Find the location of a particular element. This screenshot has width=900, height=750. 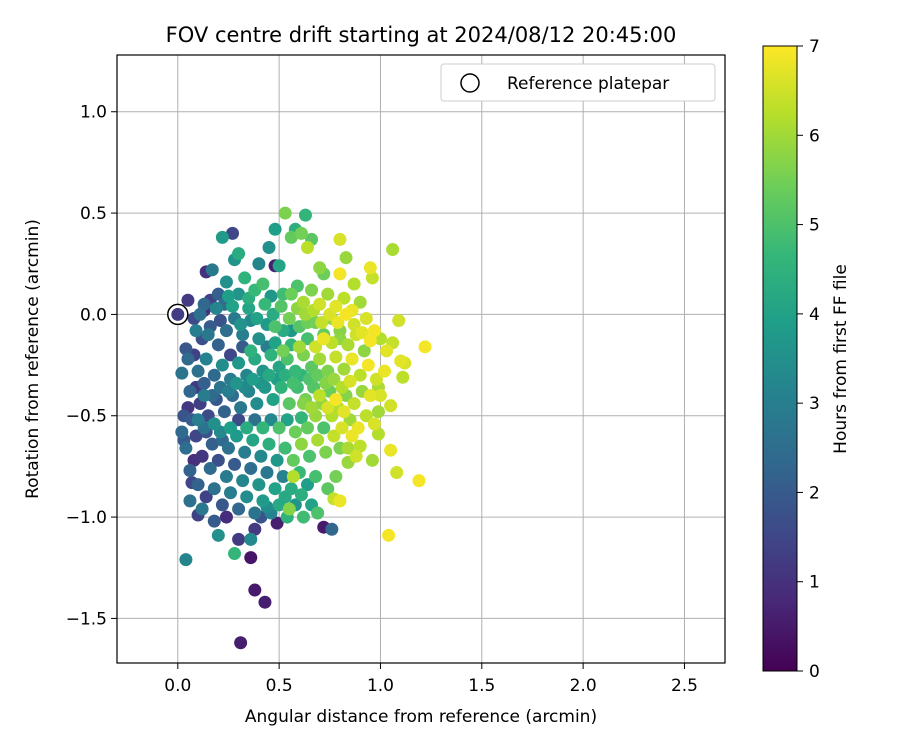

x-tick-label: 1.5 is located at coordinates (481, 686).